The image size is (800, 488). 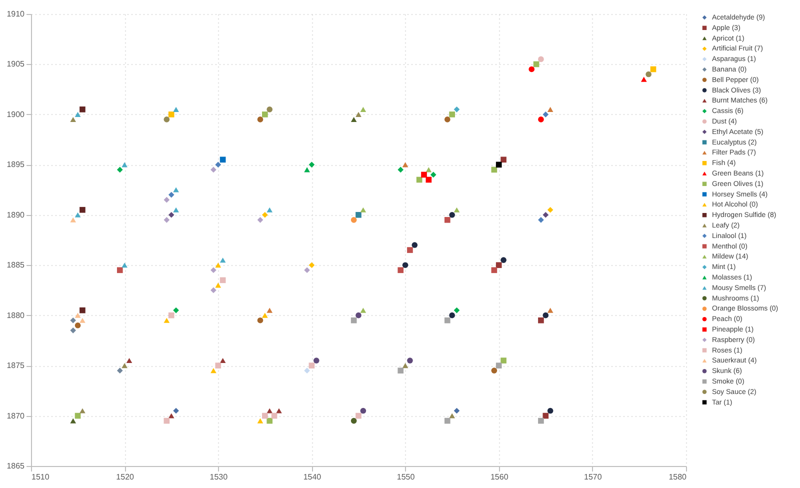 I want to click on x-tick-label: 1520, so click(x=125, y=477).